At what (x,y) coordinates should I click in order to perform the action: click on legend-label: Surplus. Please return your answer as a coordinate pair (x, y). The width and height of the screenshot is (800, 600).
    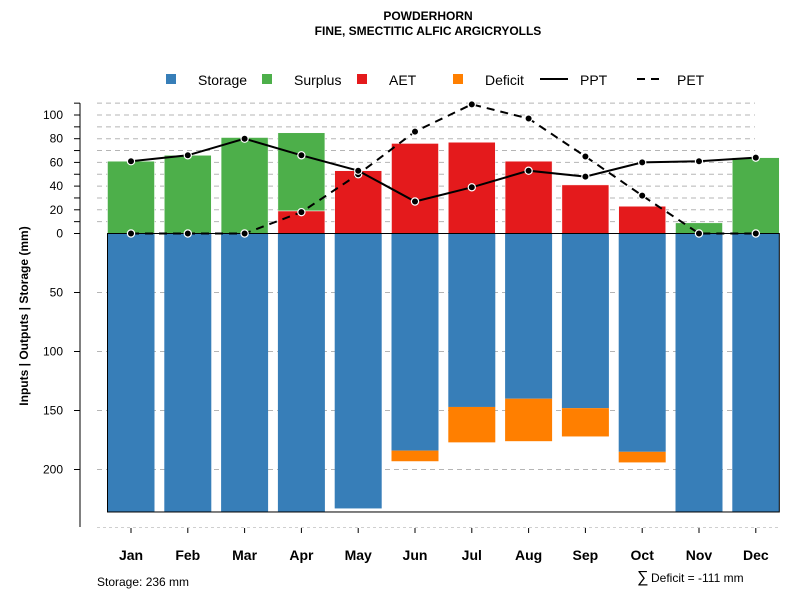
    Looking at the image, I should click on (317, 80).